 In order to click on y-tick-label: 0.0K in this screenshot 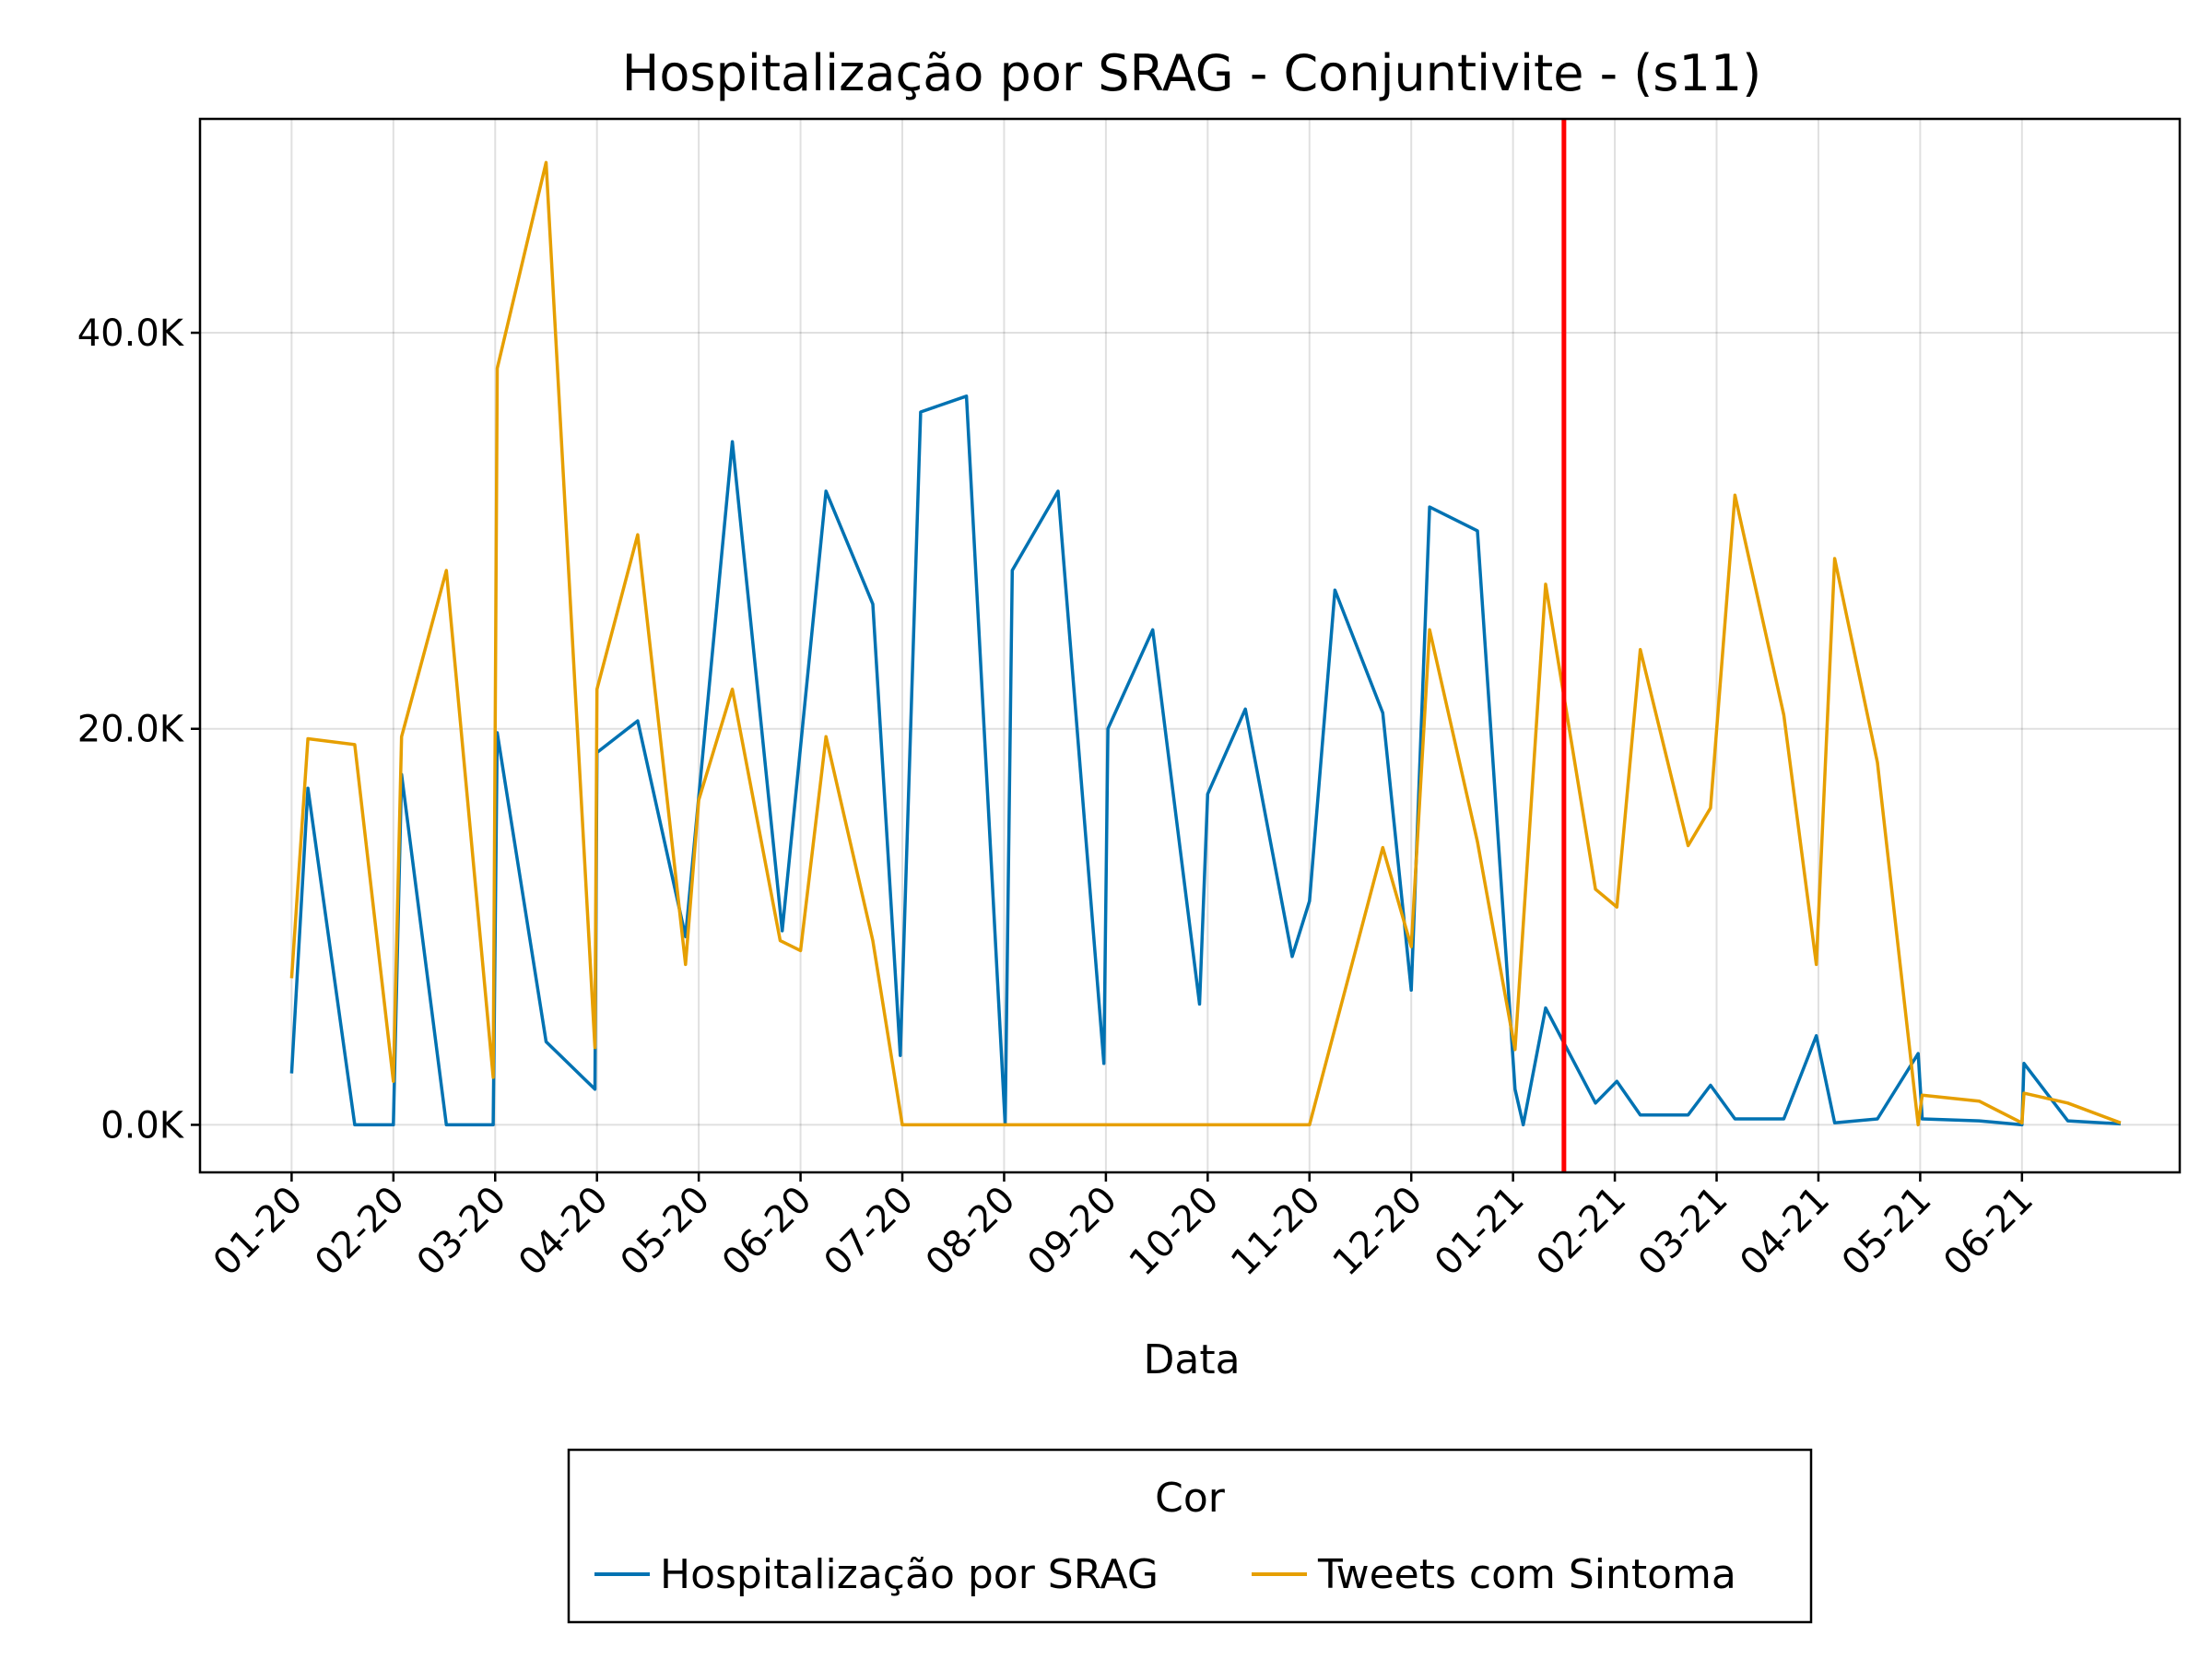, I will do `click(142, 1125)`.